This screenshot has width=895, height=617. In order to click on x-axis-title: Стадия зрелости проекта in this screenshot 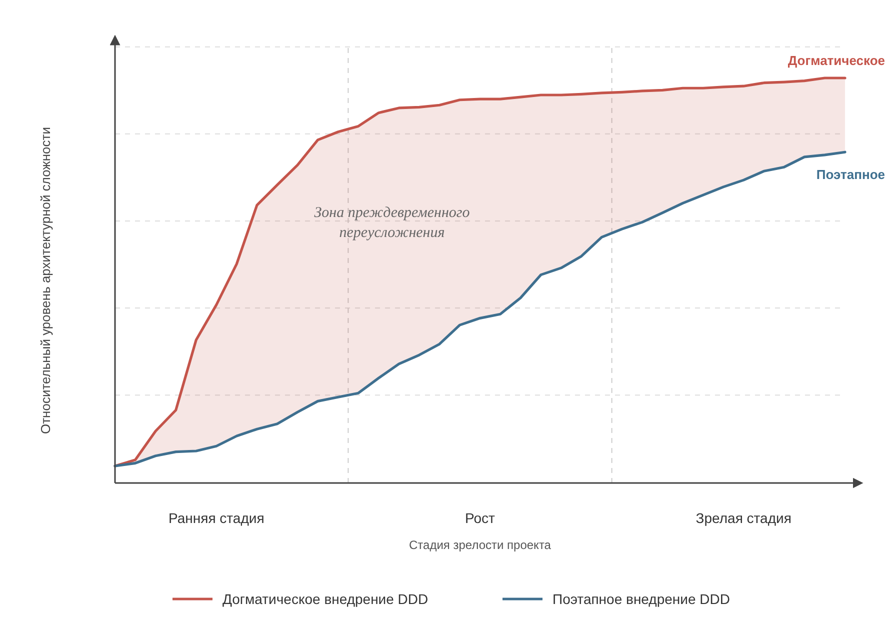, I will do `click(480, 545)`.